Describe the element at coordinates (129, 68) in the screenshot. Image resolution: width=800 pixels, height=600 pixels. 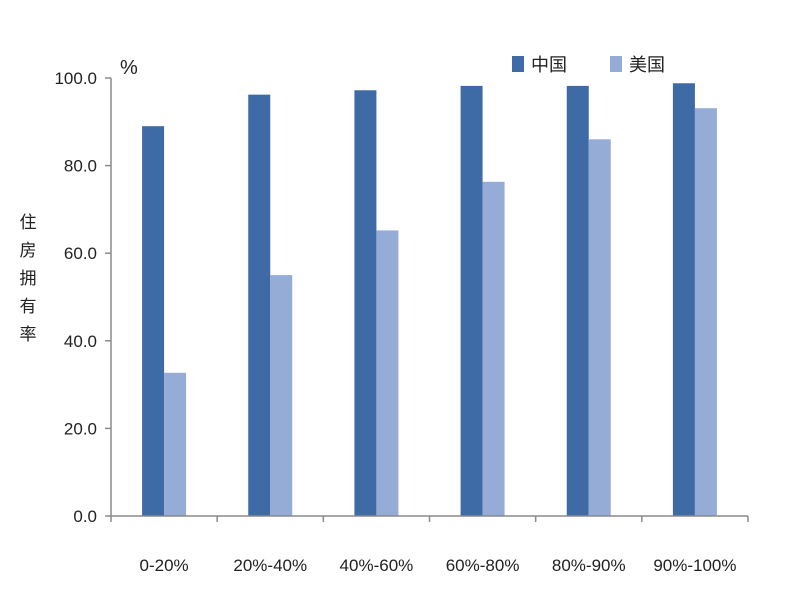
I see `y-unit-label: %` at that location.